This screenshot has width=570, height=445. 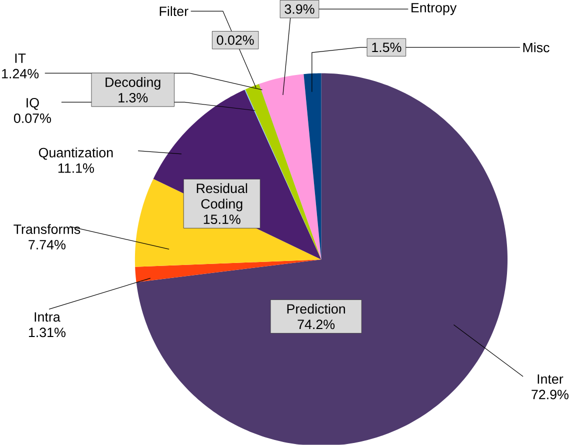 I want to click on data-label: 1.31%, so click(x=47, y=333).